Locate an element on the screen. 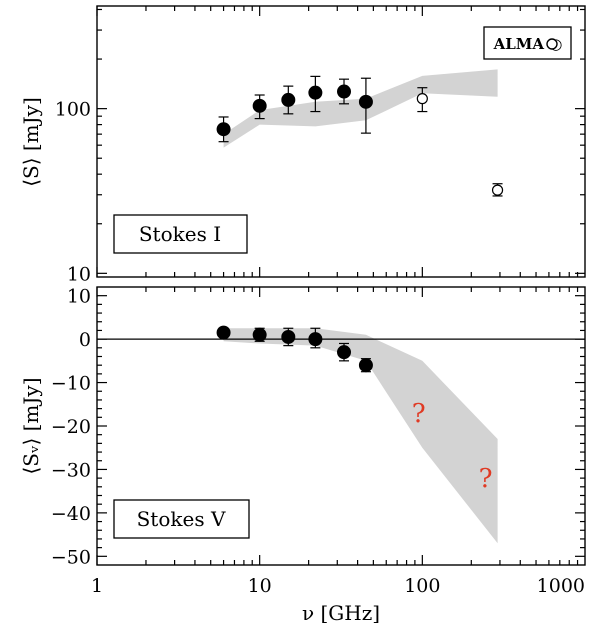  stokes-label-box: Stokes I is located at coordinates (180, 234).